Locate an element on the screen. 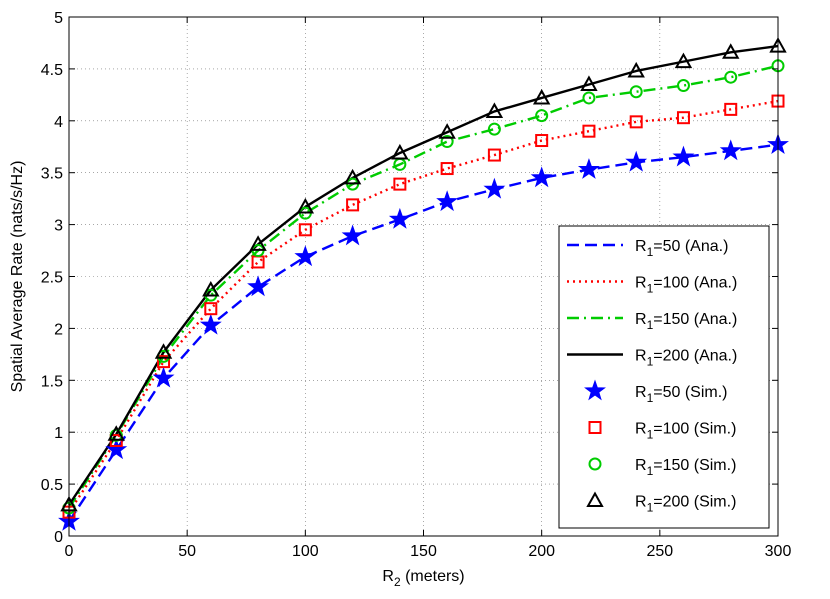  legend-item: R1=50 (Sim.) is located at coordinates (656, 392).